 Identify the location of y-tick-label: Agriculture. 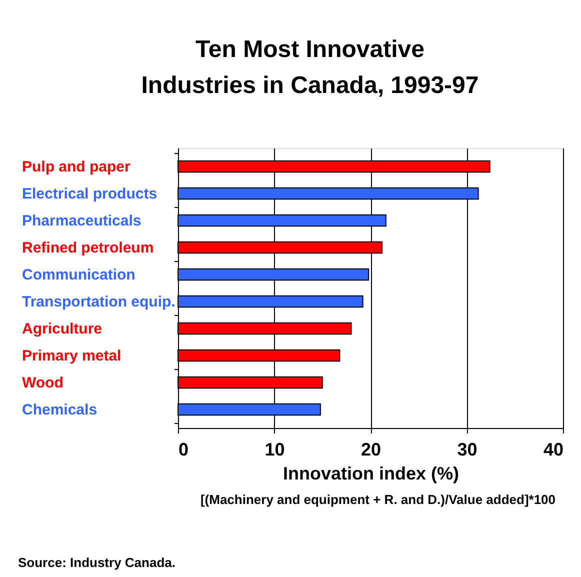
(62, 329).